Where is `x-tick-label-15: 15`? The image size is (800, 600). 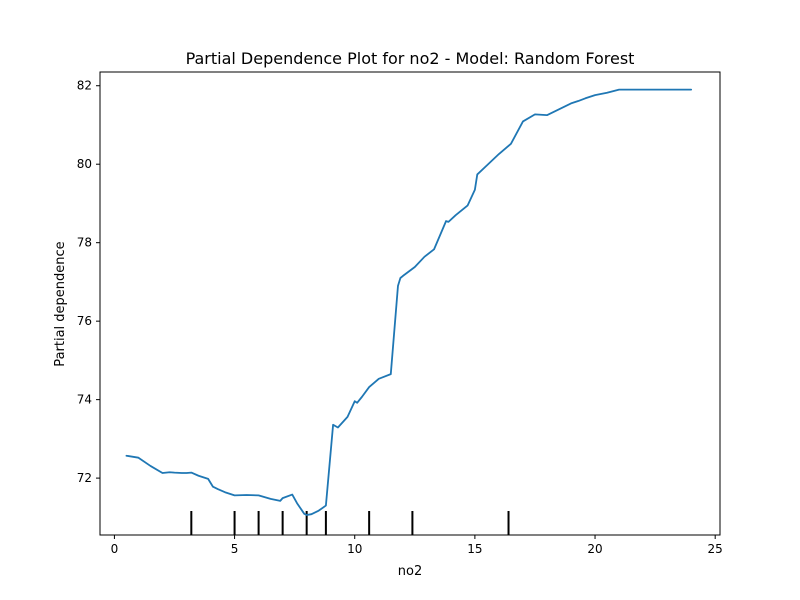
x-tick-label-15: 15 is located at coordinates (474, 549).